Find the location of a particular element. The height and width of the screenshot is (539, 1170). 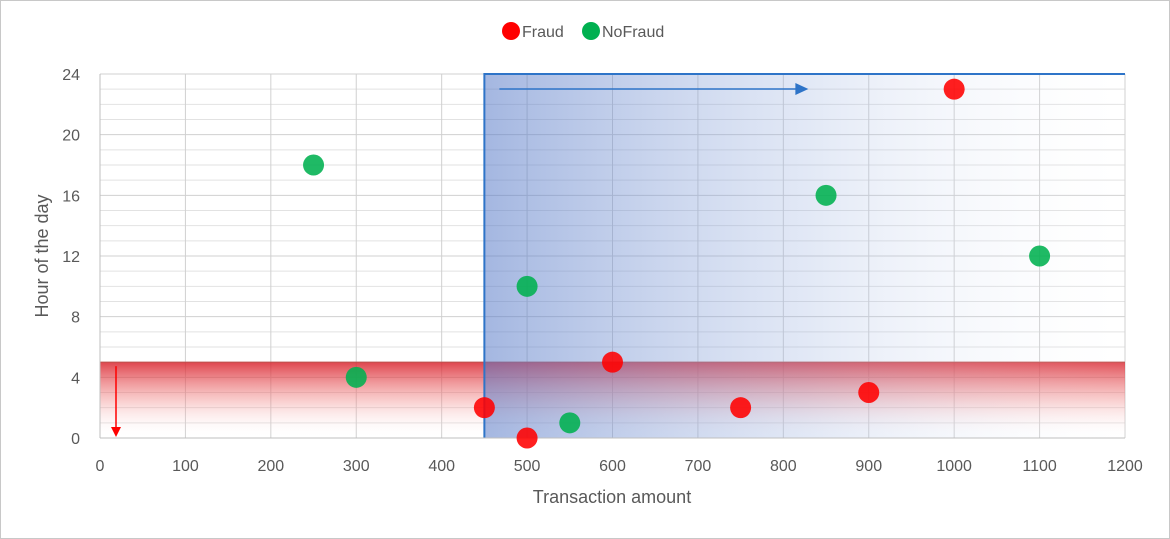

y-tick-label: 24 is located at coordinates (71, 75).